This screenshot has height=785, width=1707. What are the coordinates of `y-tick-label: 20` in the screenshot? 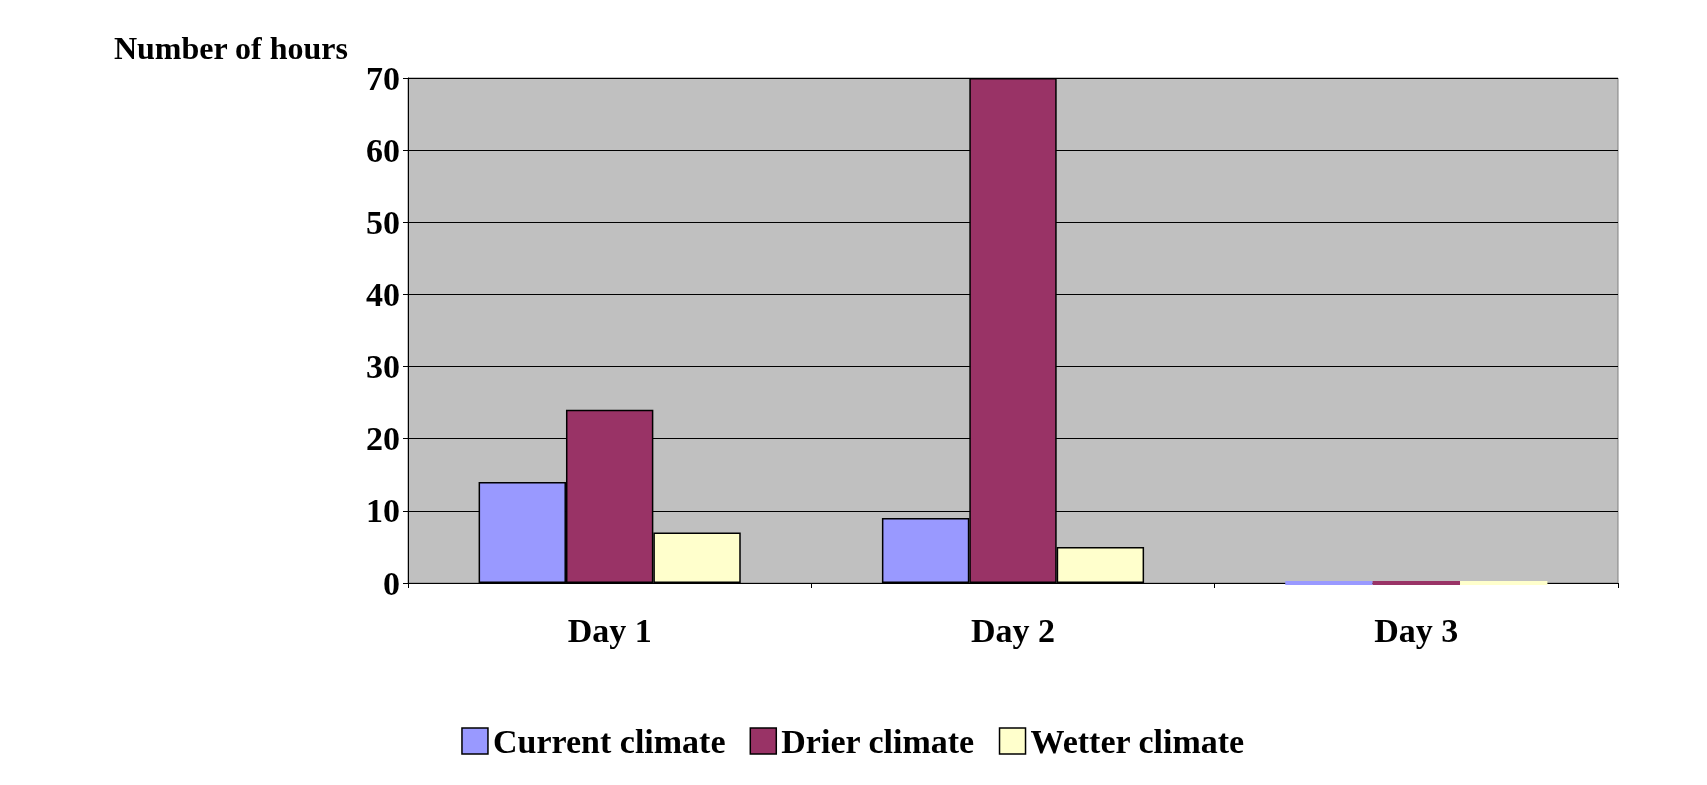 It's located at (383, 439).